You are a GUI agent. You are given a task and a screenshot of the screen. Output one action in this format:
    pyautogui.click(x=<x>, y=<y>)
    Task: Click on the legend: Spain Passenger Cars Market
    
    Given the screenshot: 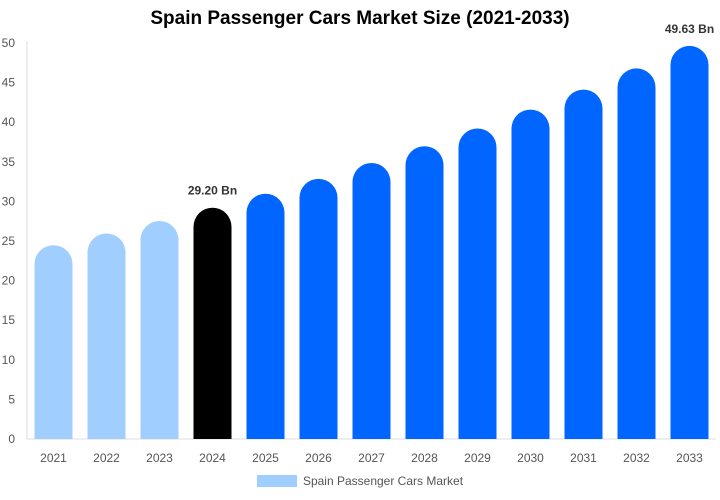 What is the action you would take?
    pyautogui.click(x=360, y=481)
    